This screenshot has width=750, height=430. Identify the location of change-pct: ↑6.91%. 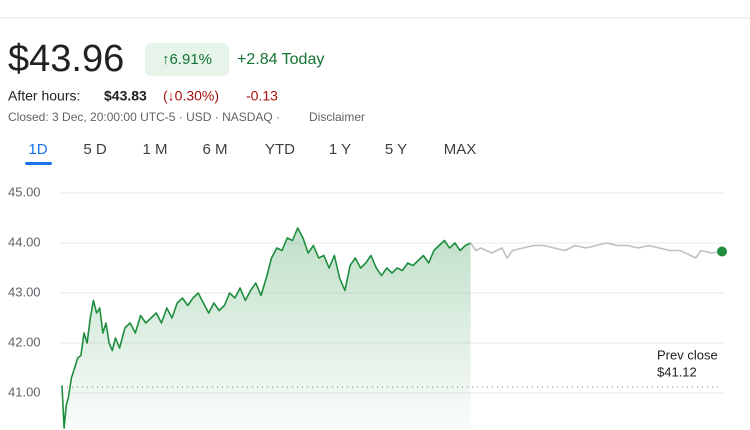
(187, 59).